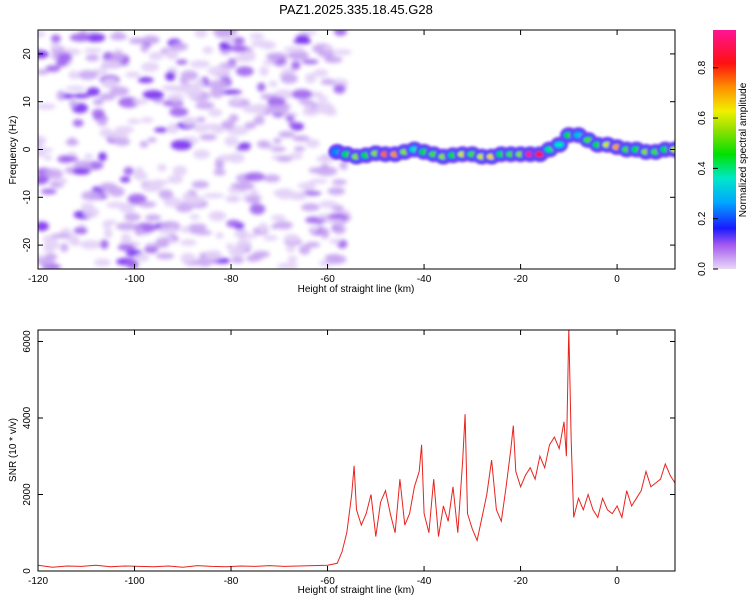 Image resolution: width=750 pixels, height=600 pixels. I want to click on top-y-tick-label: 20, so click(27, 54).